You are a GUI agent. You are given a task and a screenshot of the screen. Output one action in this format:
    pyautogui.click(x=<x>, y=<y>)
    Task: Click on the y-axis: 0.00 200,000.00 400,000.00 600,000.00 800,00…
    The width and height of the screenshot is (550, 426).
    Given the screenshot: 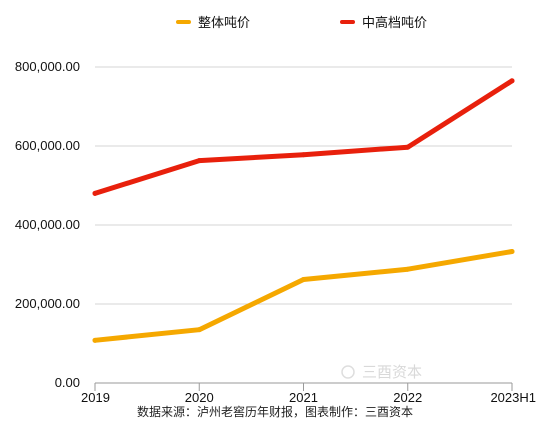 What is the action you would take?
    pyautogui.click(x=47, y=224)
    